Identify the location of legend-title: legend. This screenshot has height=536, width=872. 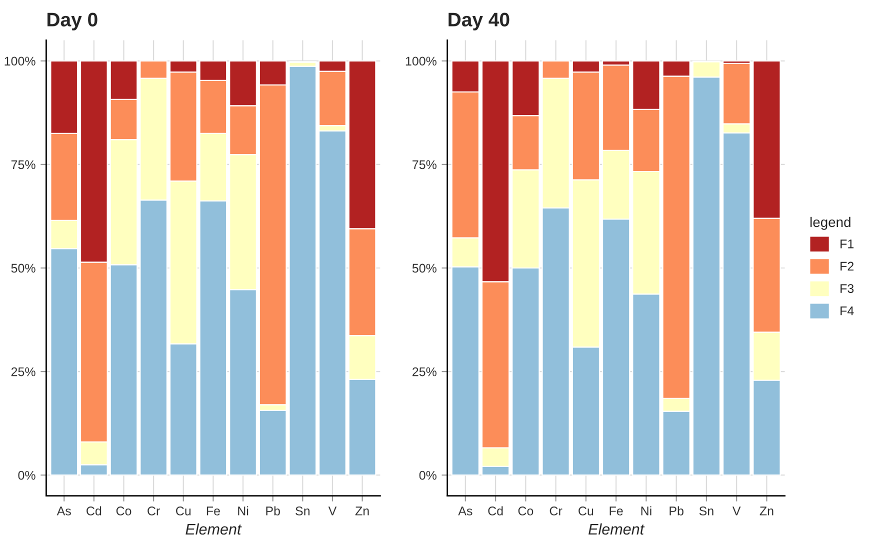
(830, 223).